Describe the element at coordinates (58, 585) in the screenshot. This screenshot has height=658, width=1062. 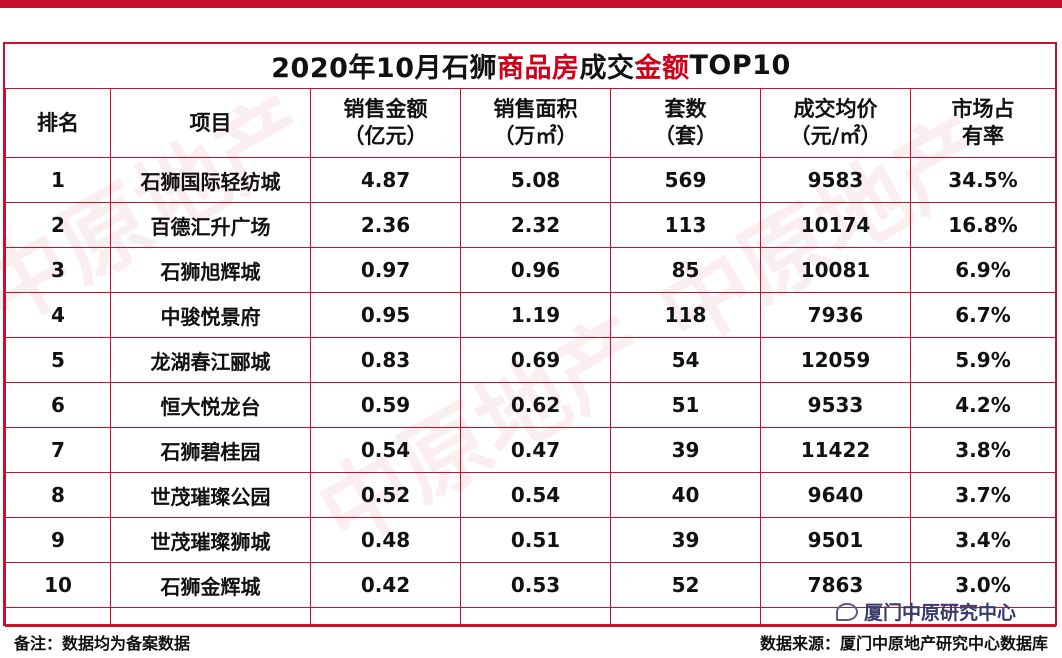
I see `cell-rank: 10` at that location.